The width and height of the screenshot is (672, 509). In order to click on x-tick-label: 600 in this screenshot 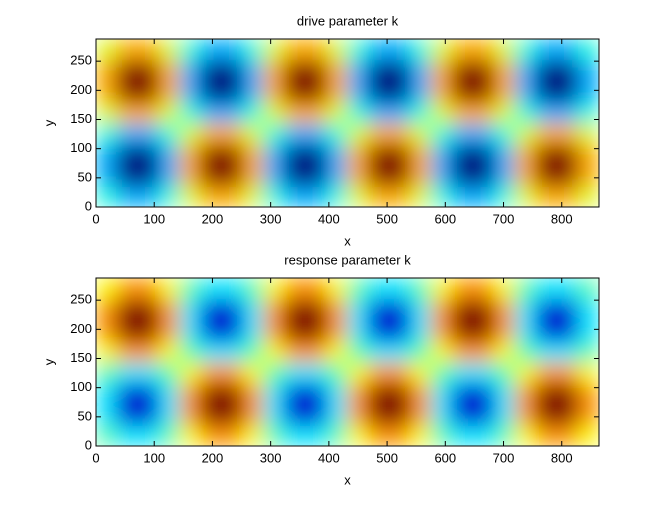, I will do `click(445, 457)`.